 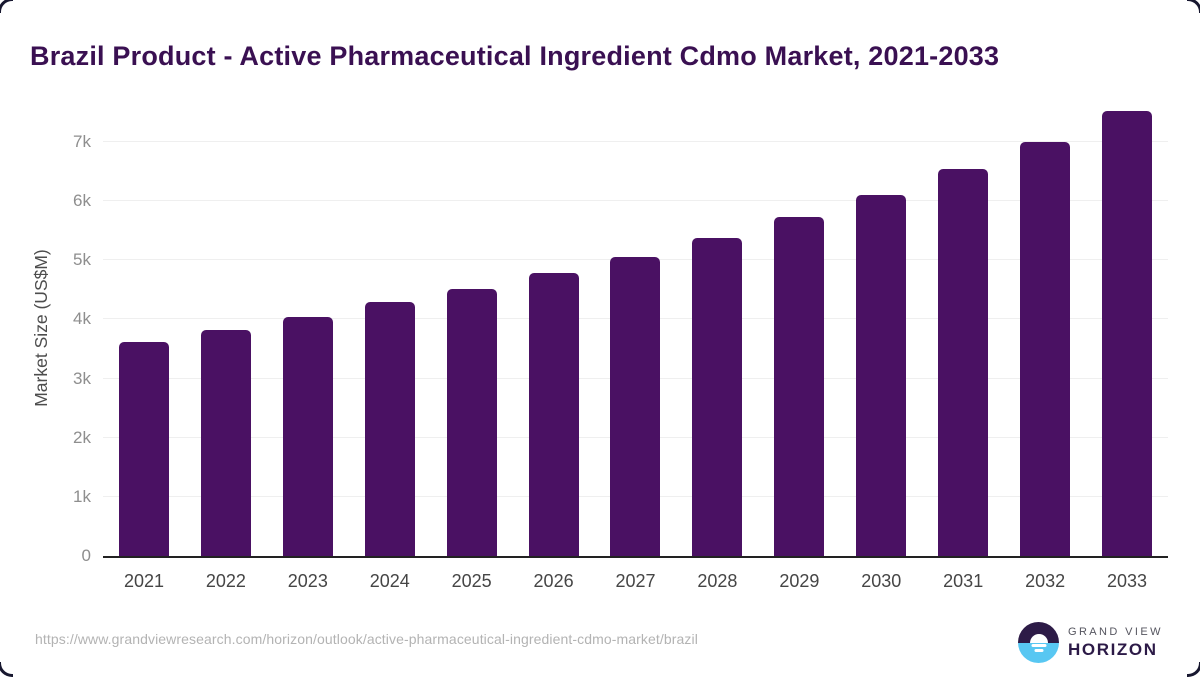 I want to click on bar-2032, so click(x=1045, y=349).